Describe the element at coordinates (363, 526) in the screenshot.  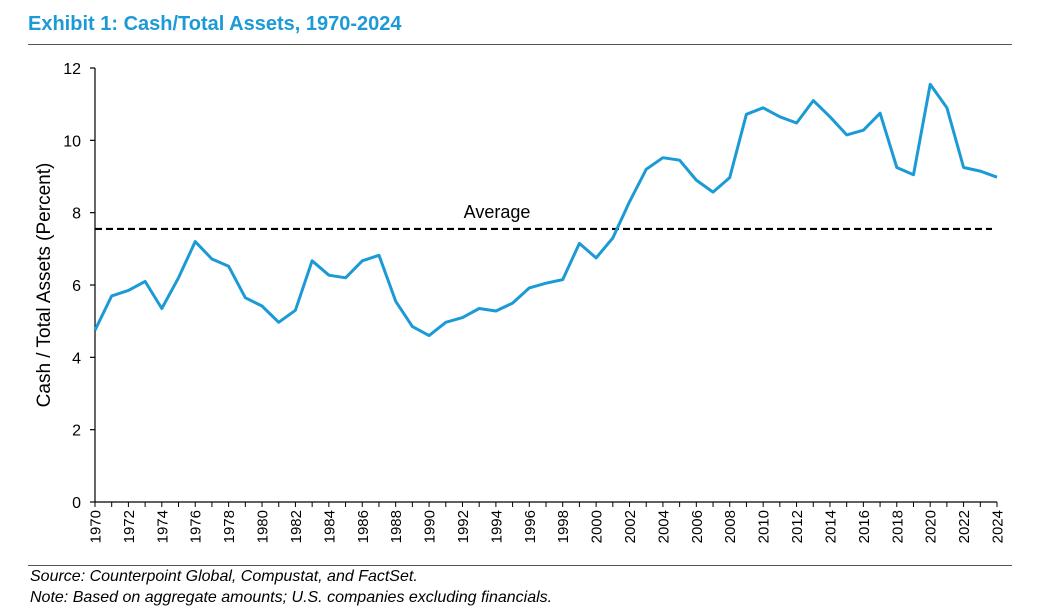
I see `x-tick-label: 1986` at that location.